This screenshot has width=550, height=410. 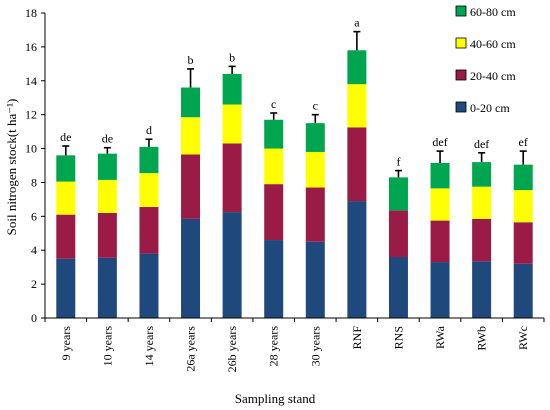 I want to click on x-tick-label: 14 years, so click(x=149, y=346).